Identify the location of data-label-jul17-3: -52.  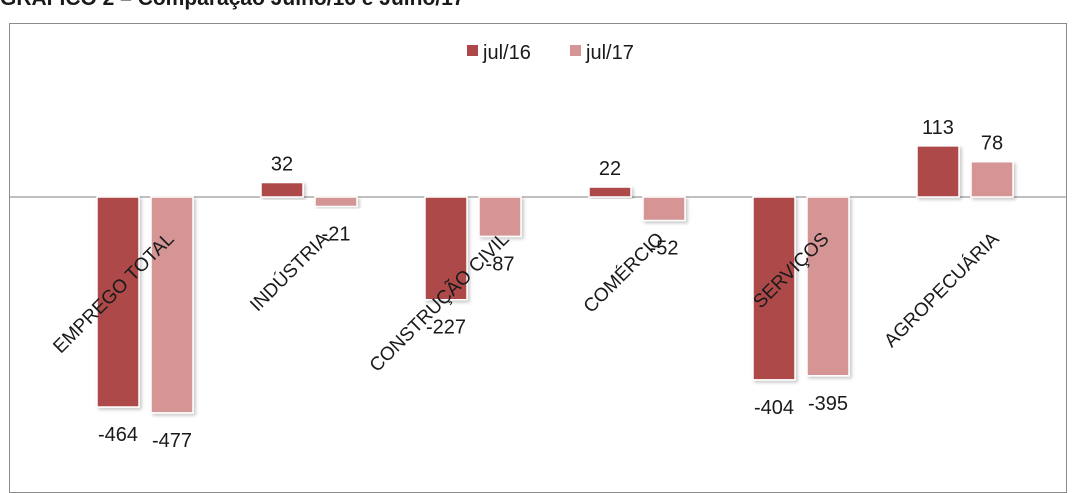
(664, 249).